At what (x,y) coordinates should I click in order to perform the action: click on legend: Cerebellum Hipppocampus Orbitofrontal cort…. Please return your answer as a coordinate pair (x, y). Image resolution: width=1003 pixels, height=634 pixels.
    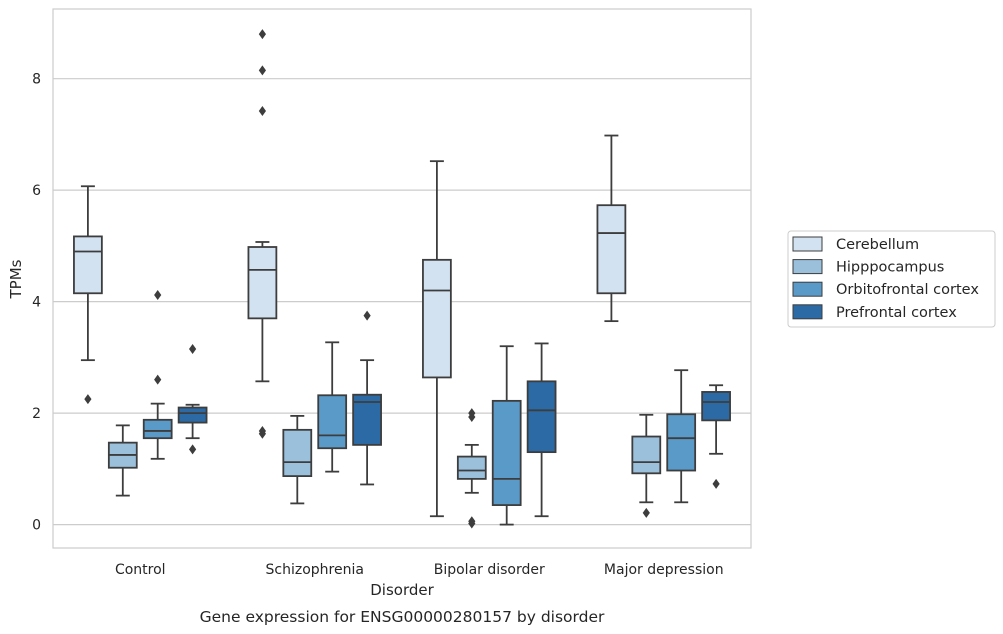
    Looking at the image, I should click on (891, 279).